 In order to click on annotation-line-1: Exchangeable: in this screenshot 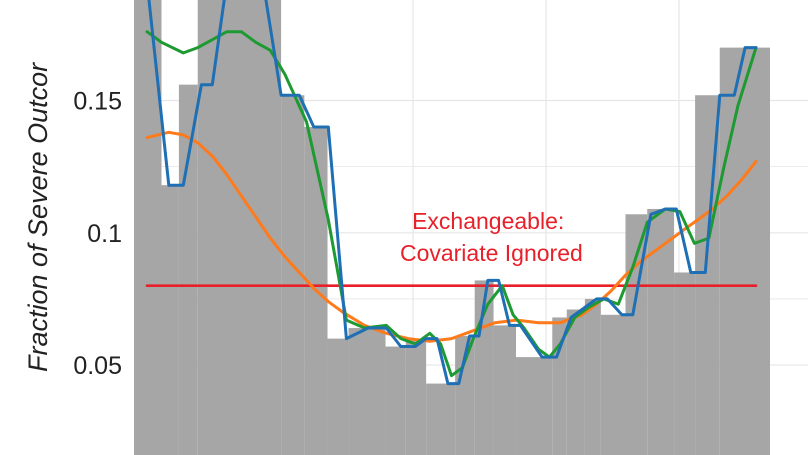, I will do `click(488, 221)`.